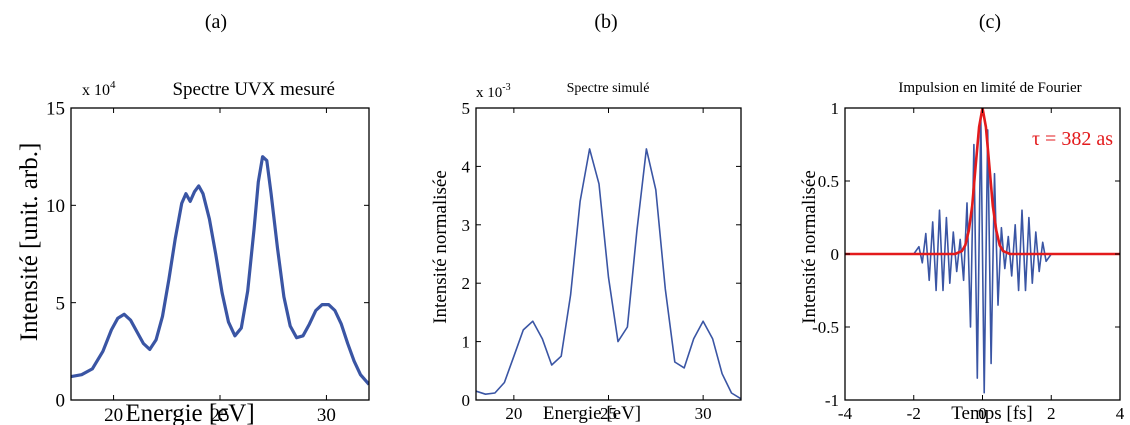  Describe the element at coordinates (1051, 413) in the screenshot. I see `x-tick-label: 2` at that location.